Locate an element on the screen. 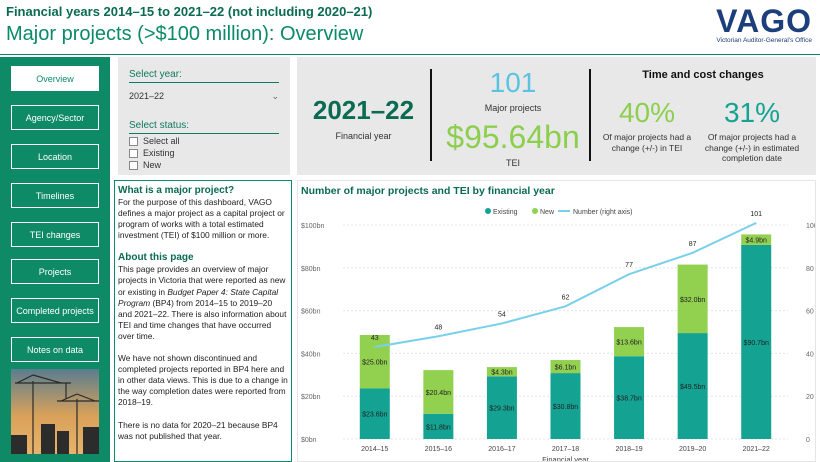 The image size is (820, 462). nav-completed-projects-button: Completed projects is located at coordinates (55, 310).